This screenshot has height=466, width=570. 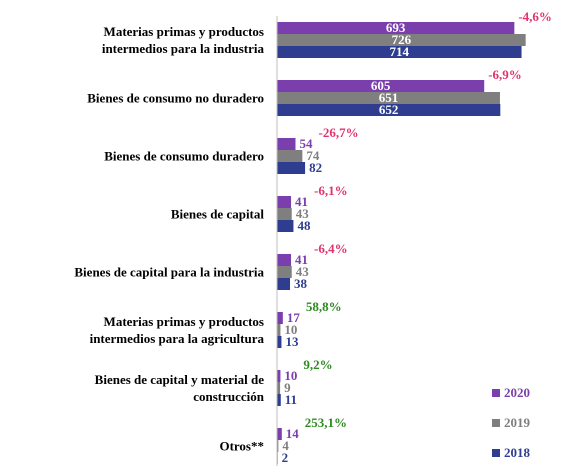 What do you see at coordinates (285, 445) in the screenshot?
I see `value-label: 4` at bounding box center [285, 445].